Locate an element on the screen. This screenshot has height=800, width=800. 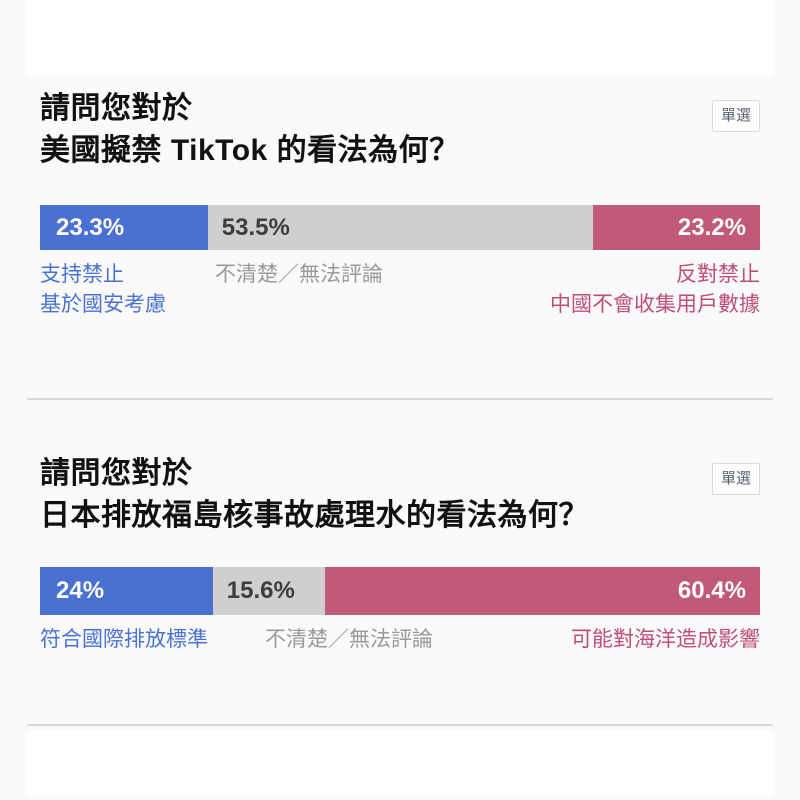
option-label-oppose: 反對禁止 中國不會收集用戶數據 is located at coordinates (655, 290).